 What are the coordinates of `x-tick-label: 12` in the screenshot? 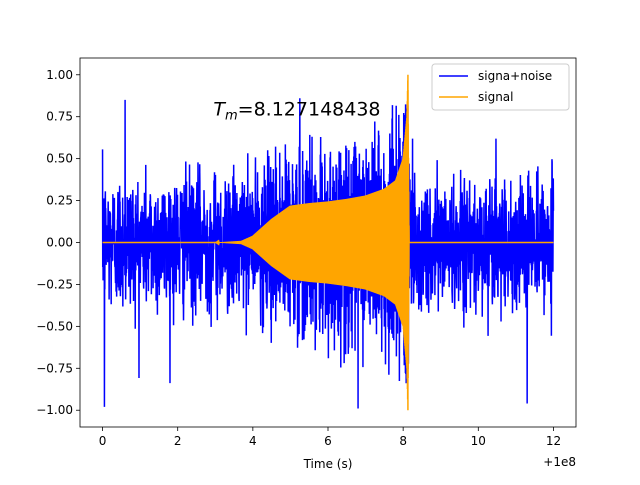 It's located at (553, 441).